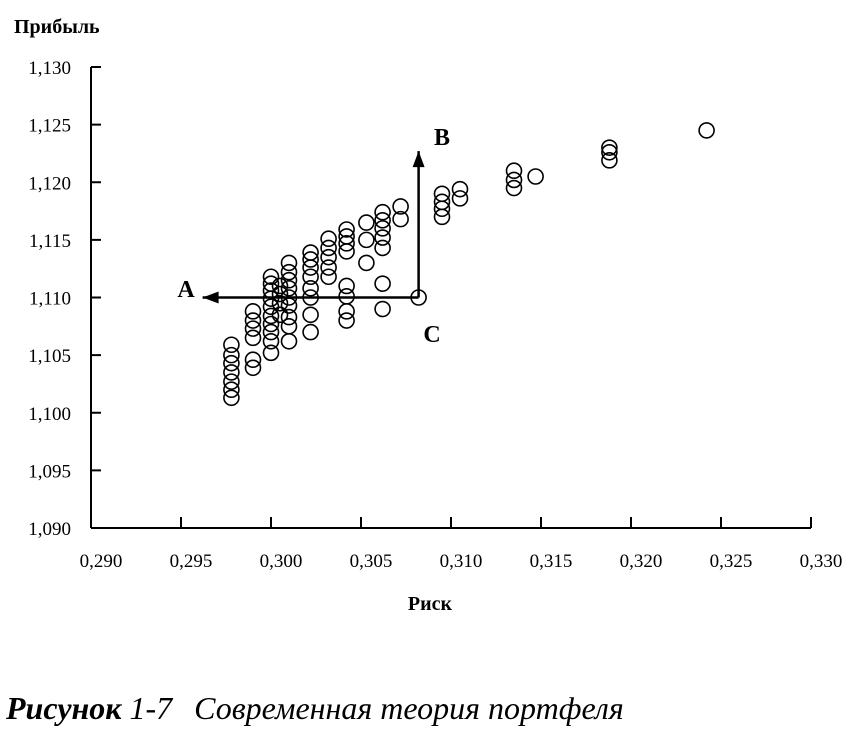 The height and width of the screenshot is (741, 866). What do you see at coordinates (731, 561) in the screenshot?
I see `x-tick-label: 0,325` at bounding box center [731, 561].